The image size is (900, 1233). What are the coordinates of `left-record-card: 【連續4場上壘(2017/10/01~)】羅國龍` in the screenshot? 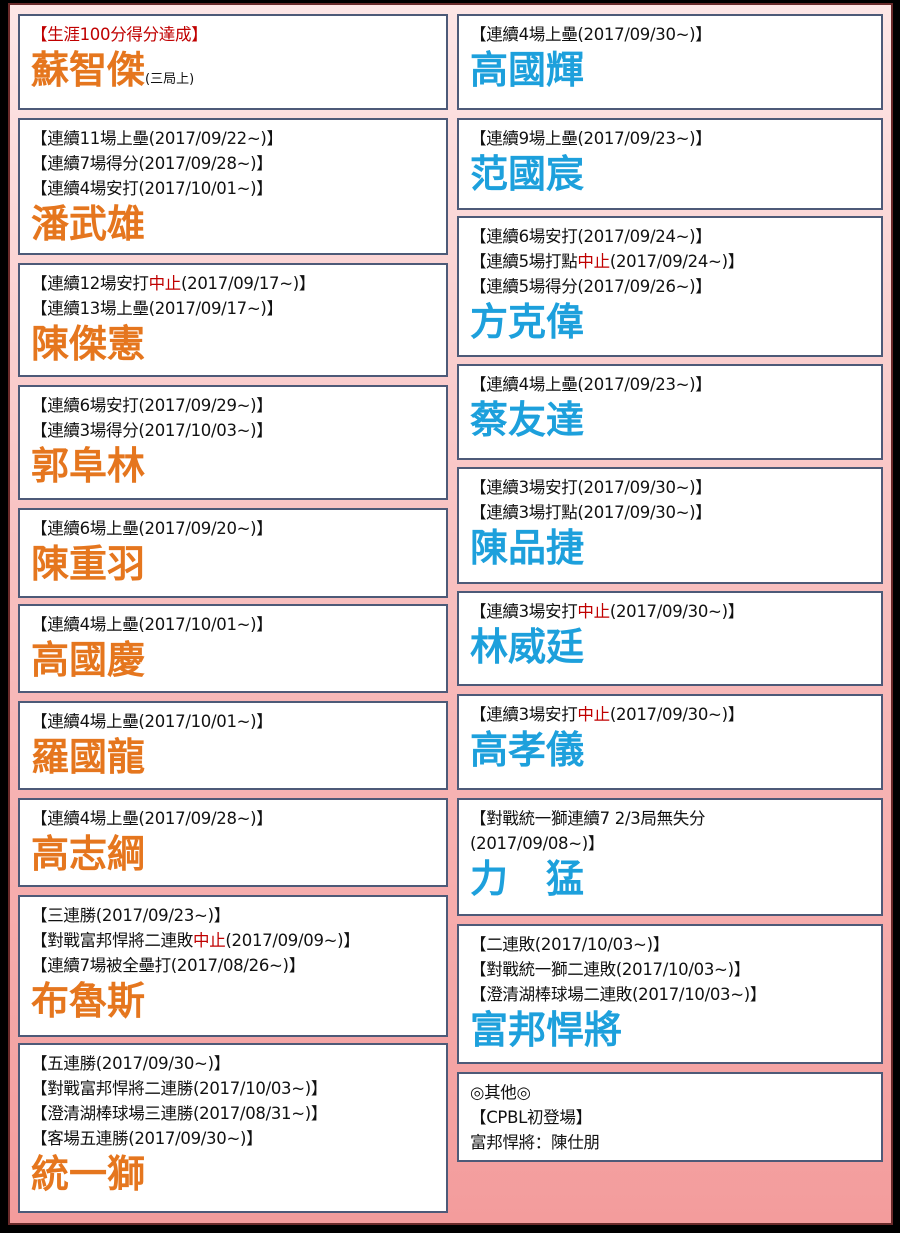 It's located at (233, 745).